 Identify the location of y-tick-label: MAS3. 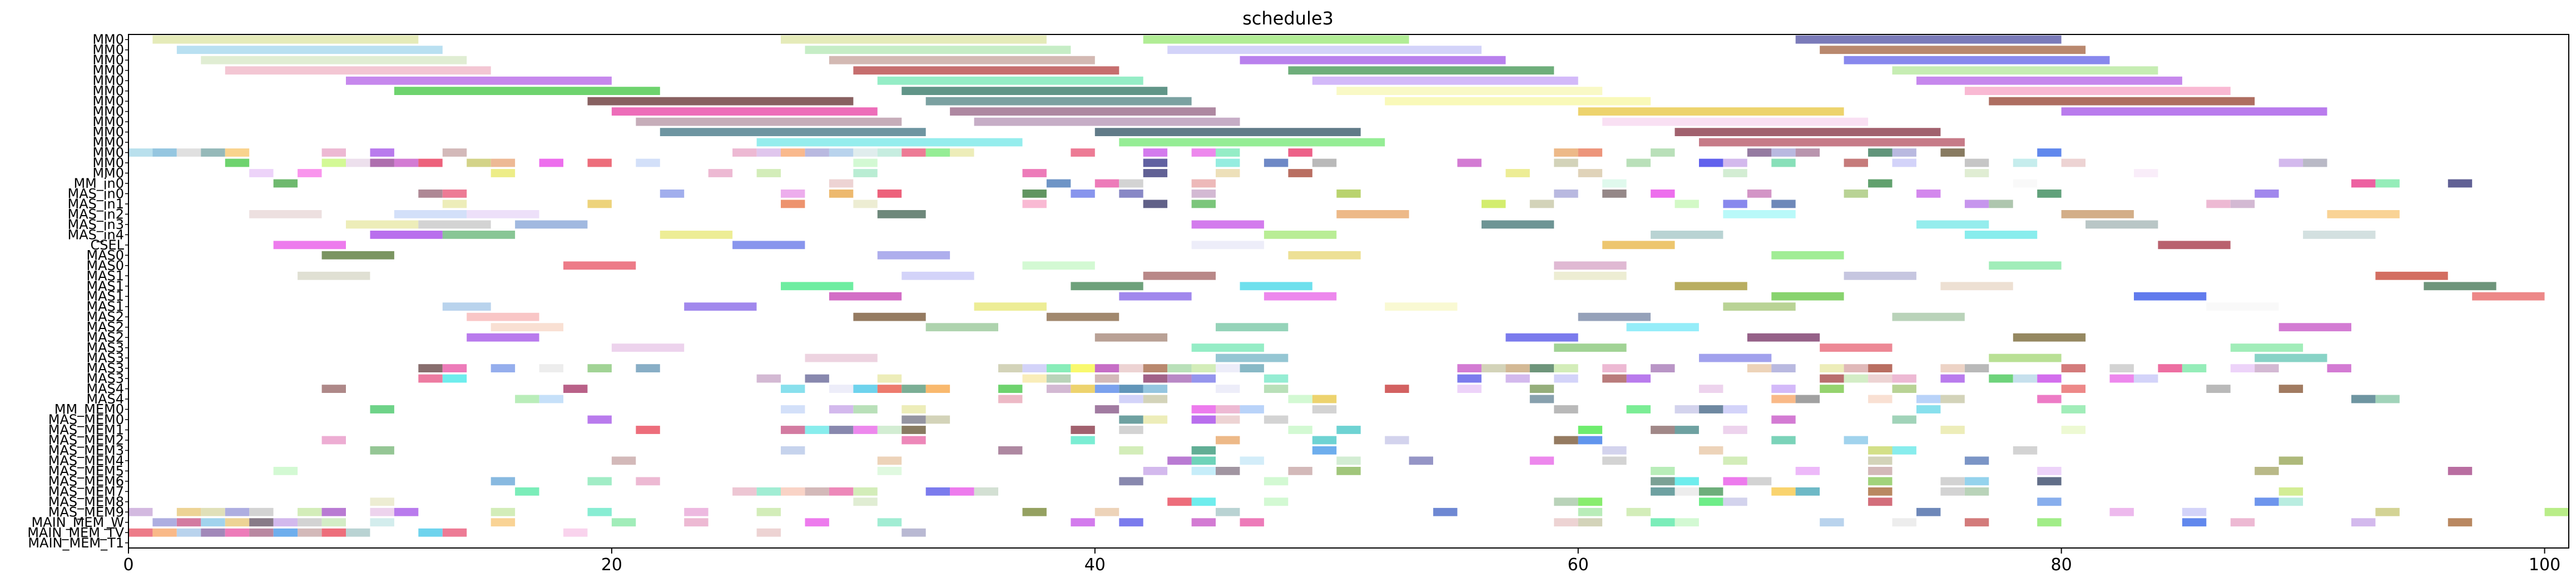
(105, 368).